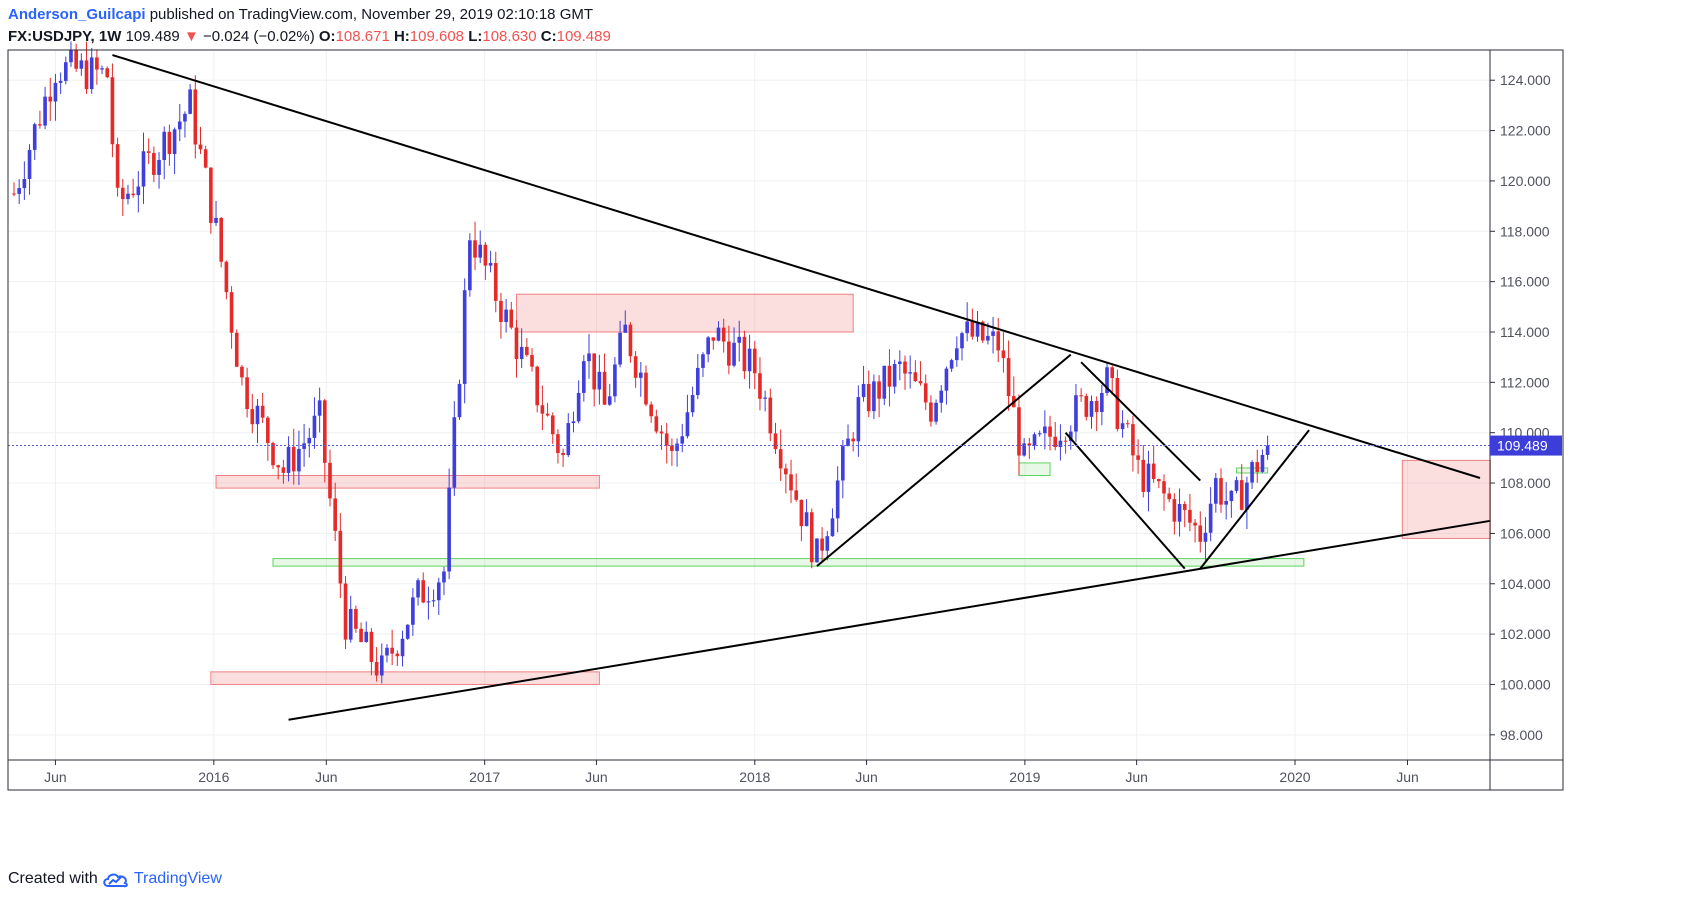  What do you see at coordinates (115, 879) in the screenshot?
I see `footer: Created with TradingView` at bounding box center [115, 879].